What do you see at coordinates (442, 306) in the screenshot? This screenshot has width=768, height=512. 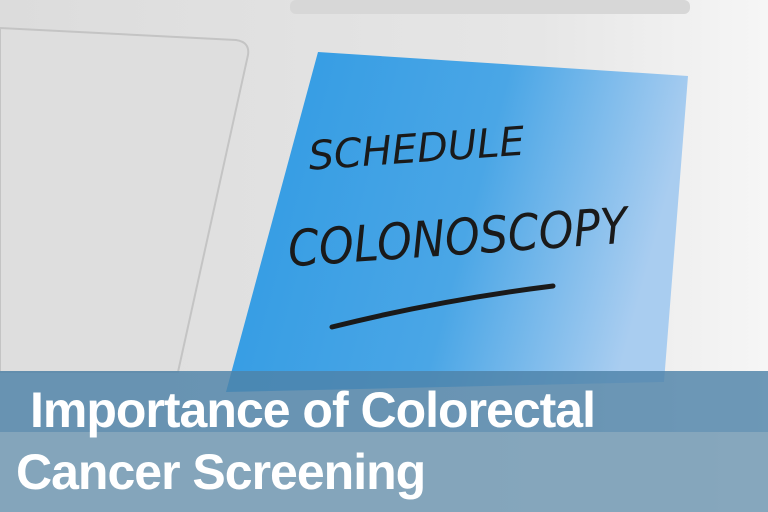 I see `note-underline` at bounding box center [442, 306].